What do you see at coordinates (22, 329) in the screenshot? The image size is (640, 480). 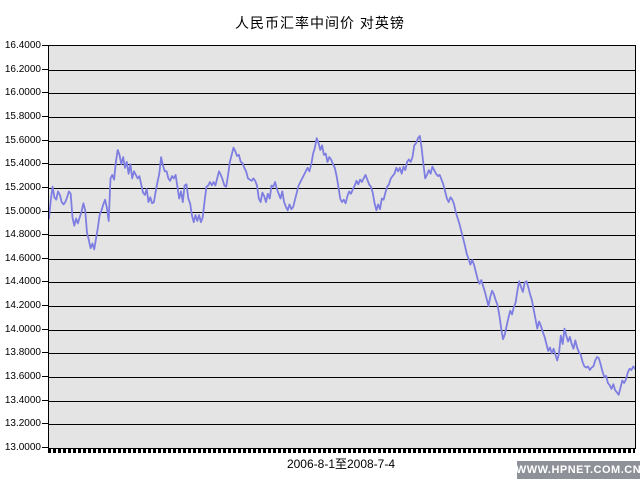 I see `y-tick-label: 14.0000` at bounding box center [22, 329].